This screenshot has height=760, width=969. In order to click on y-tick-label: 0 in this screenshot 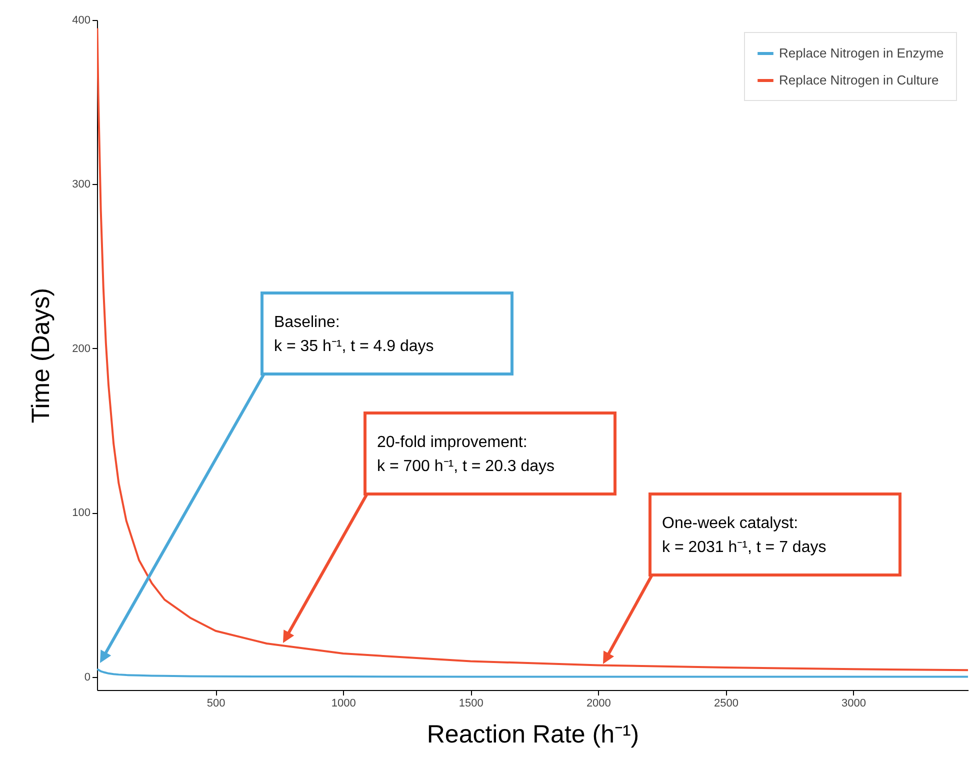, I will do `click(87, 677)`.